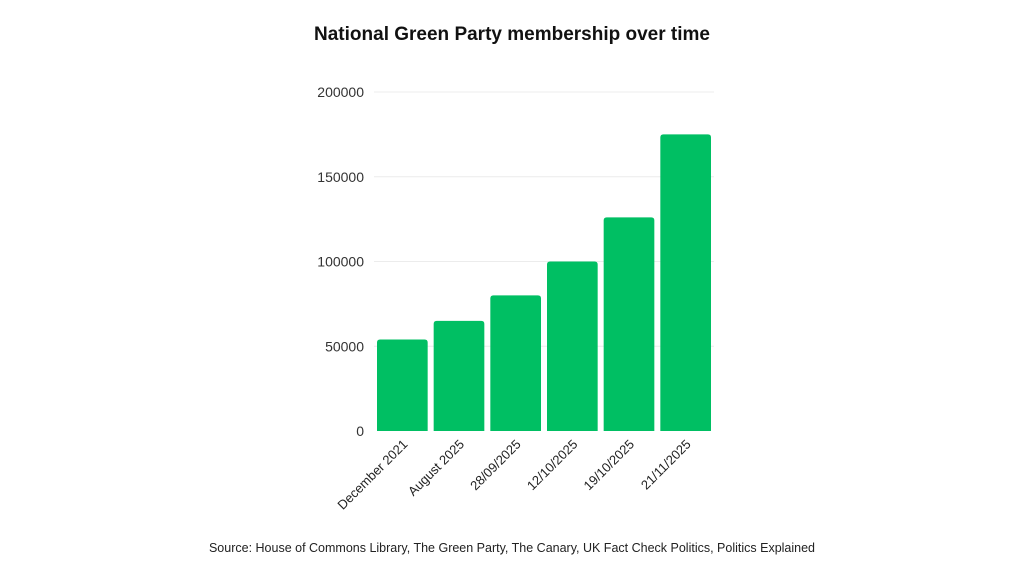  I want to click on x-tick-label: 12/10/2025, so click(552, 465).